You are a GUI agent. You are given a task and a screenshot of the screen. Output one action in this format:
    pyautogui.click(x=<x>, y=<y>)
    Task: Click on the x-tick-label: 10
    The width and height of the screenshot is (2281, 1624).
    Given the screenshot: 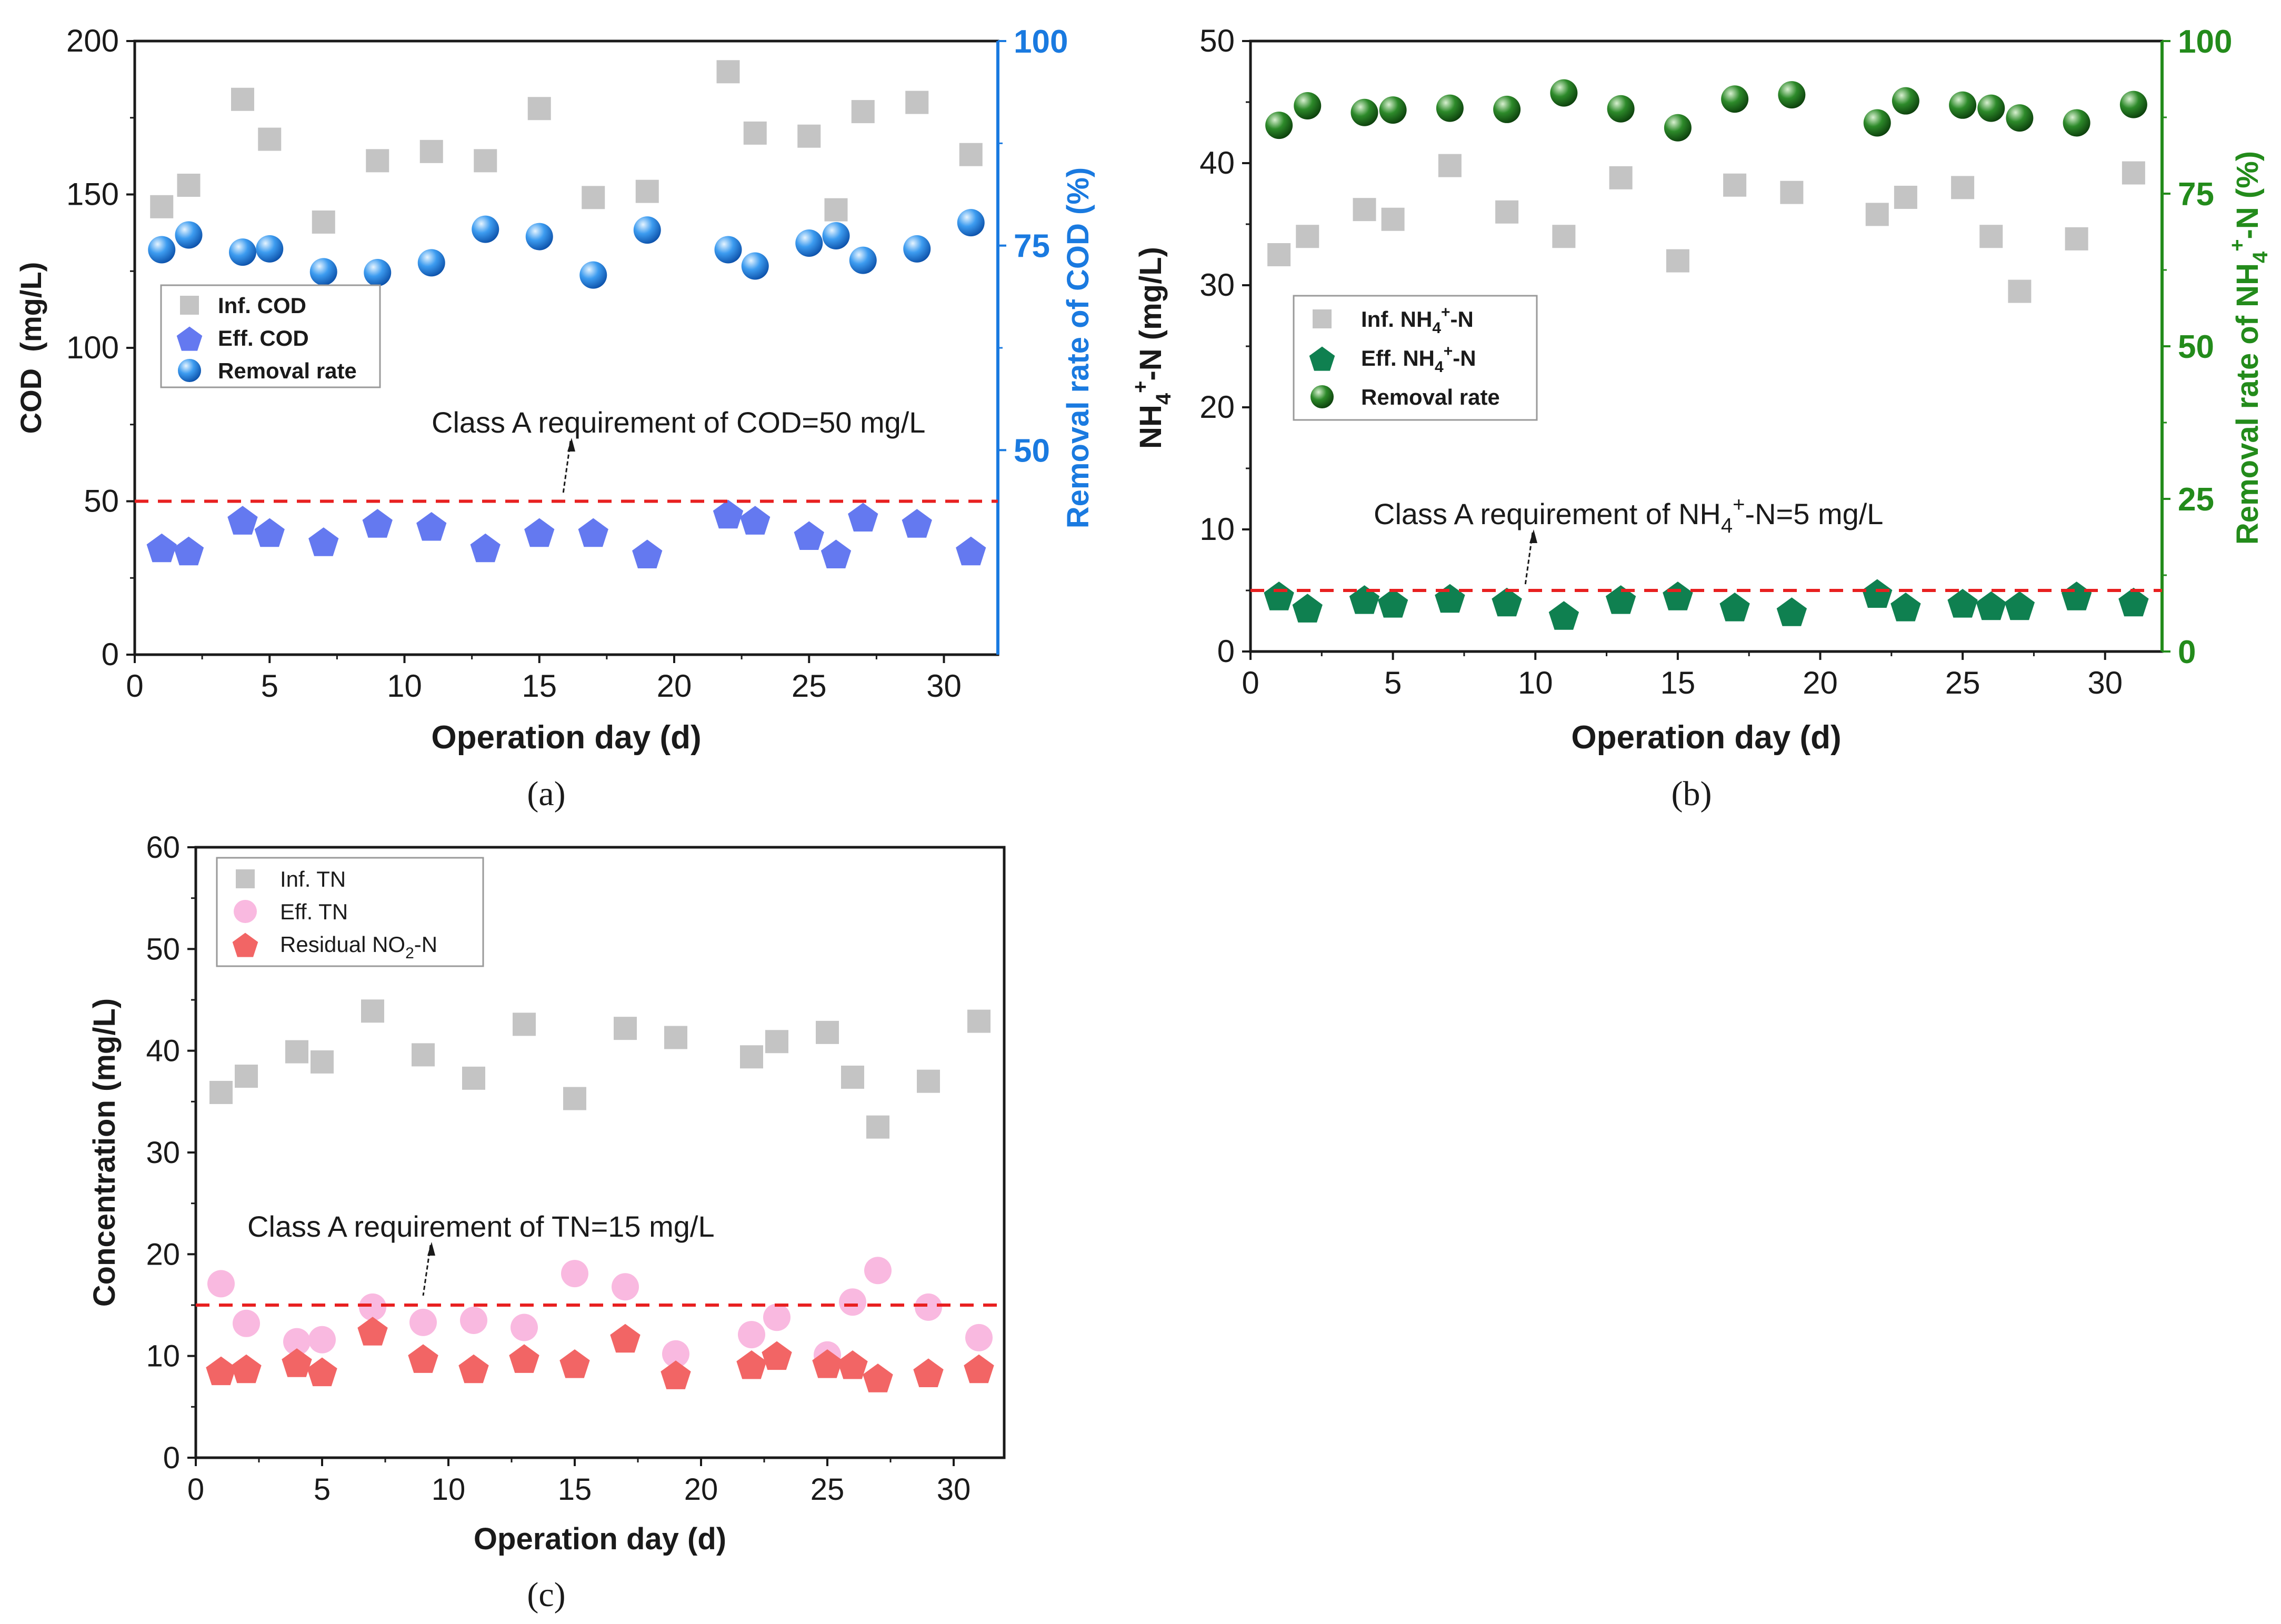 What is the action you would take?
    pyautogui.click(x=404, y=686)
    